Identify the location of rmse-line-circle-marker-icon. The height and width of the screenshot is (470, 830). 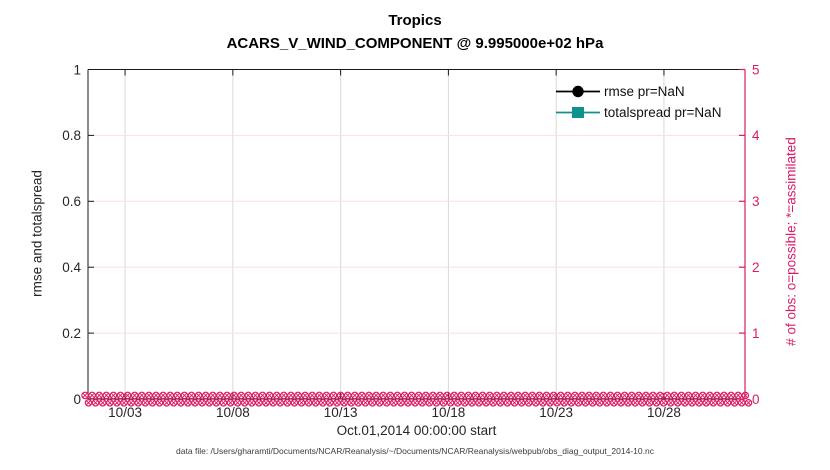
(578, 91).